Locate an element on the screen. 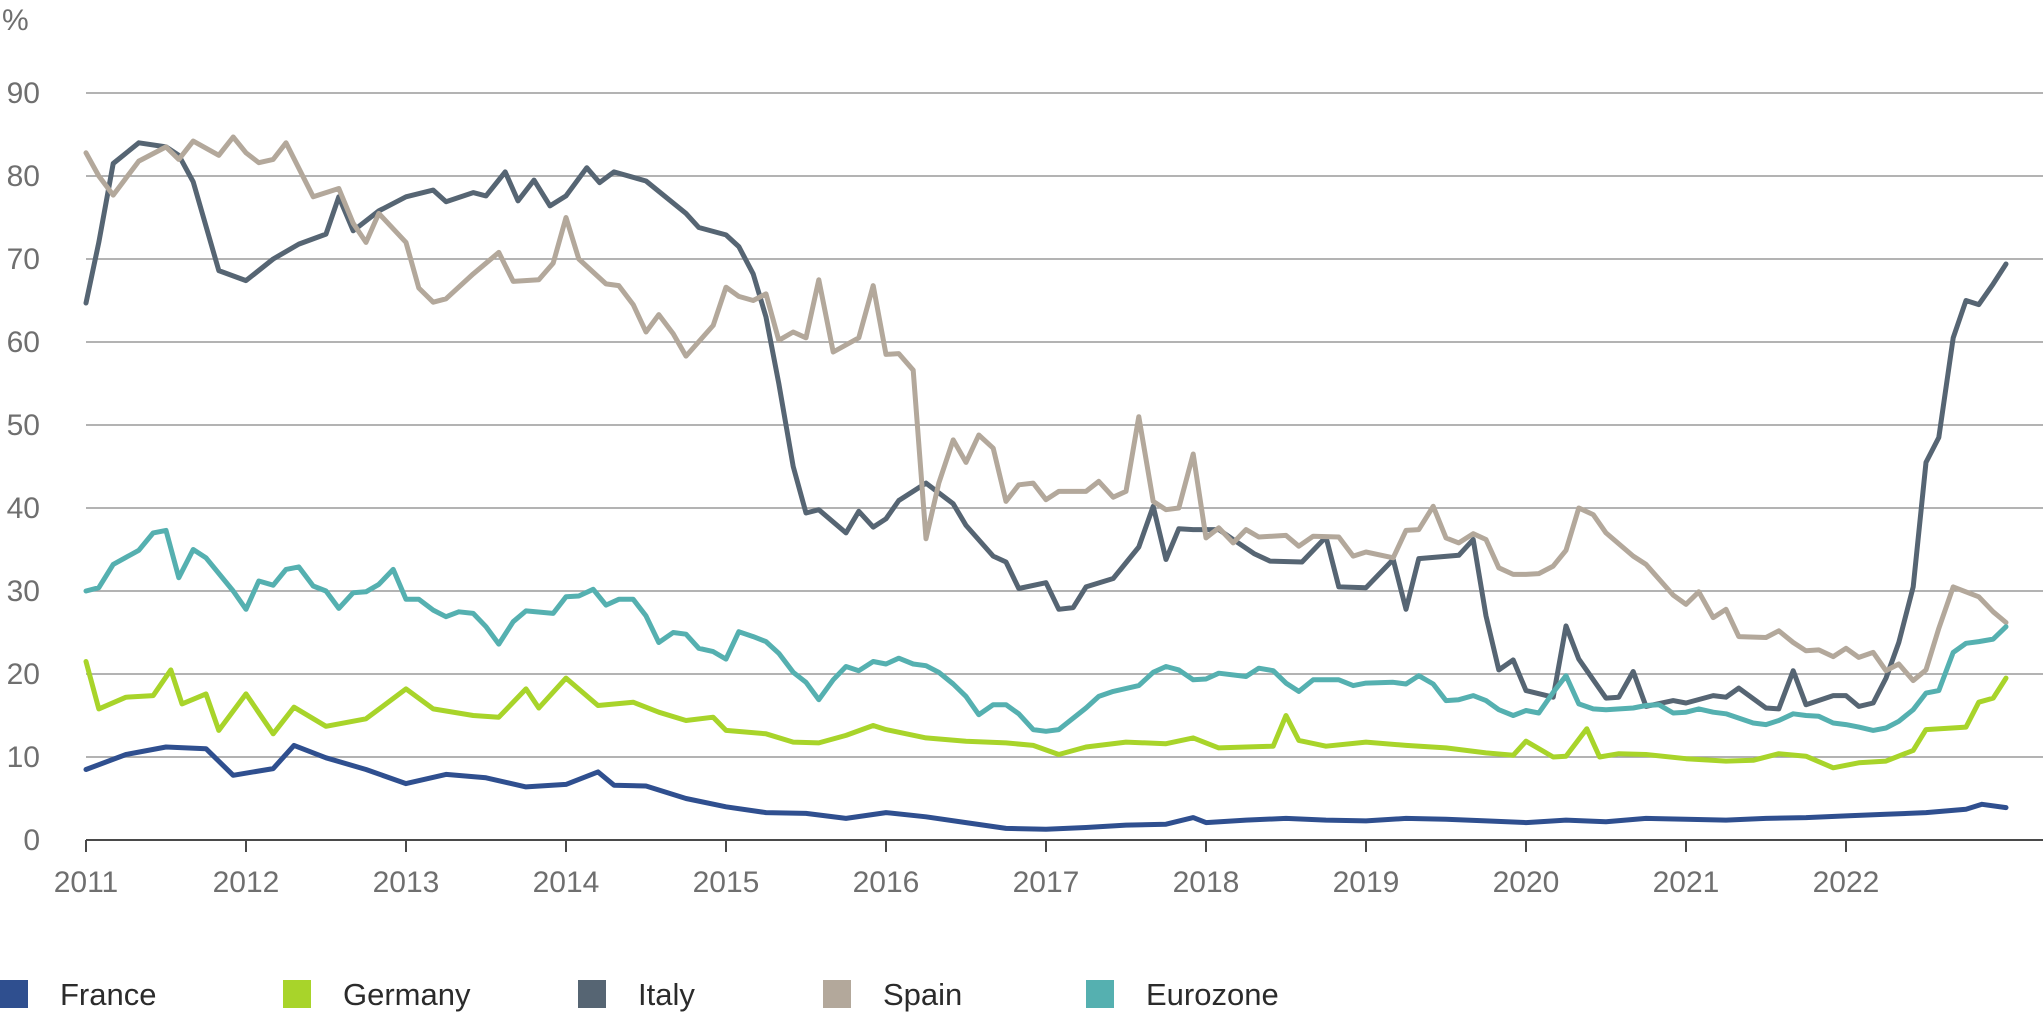 The width and height of the screenshot is (2043, 1012). y-tick-label: 60 is located at coordinates (23, 342).